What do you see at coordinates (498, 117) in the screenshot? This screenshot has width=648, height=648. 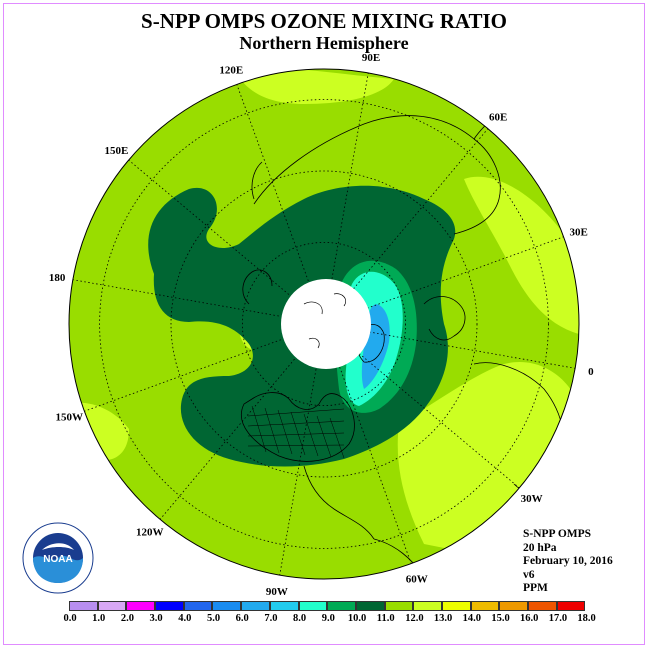 I see `longitude-label: 60E` at bounding box center [498, 117].